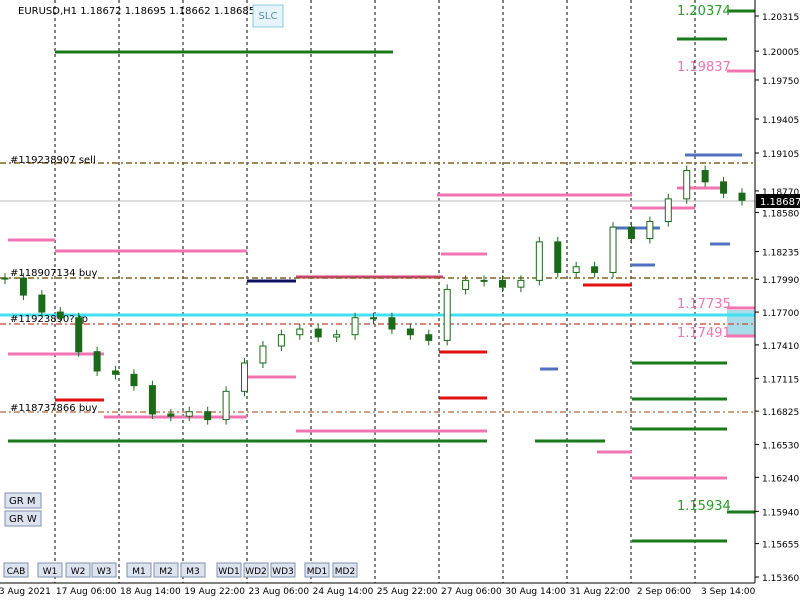 This screenshot has height=604, width=800. What do you see at coordinates (780, 53) in the screenshot?
I see `y-tick-label: 1.20005` at bounding box center [780, 53].